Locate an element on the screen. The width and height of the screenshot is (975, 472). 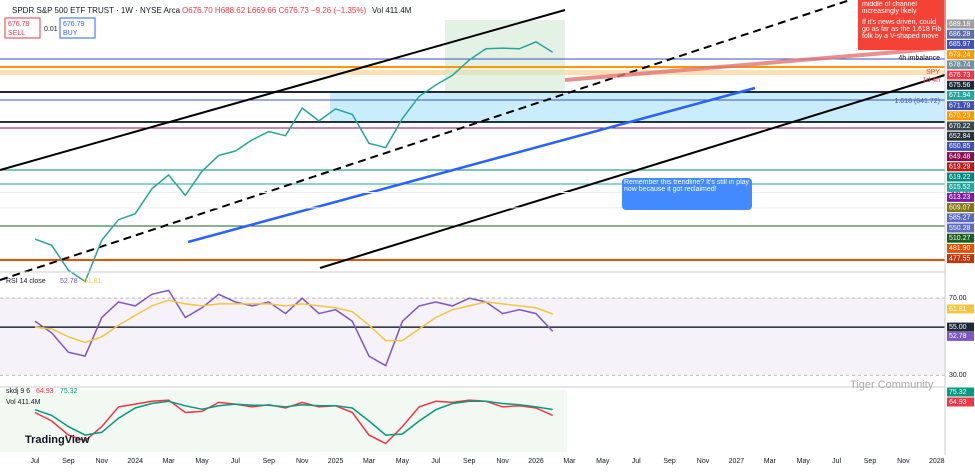
y-tick-label: 70.00 is located at coordinates (958, 298).